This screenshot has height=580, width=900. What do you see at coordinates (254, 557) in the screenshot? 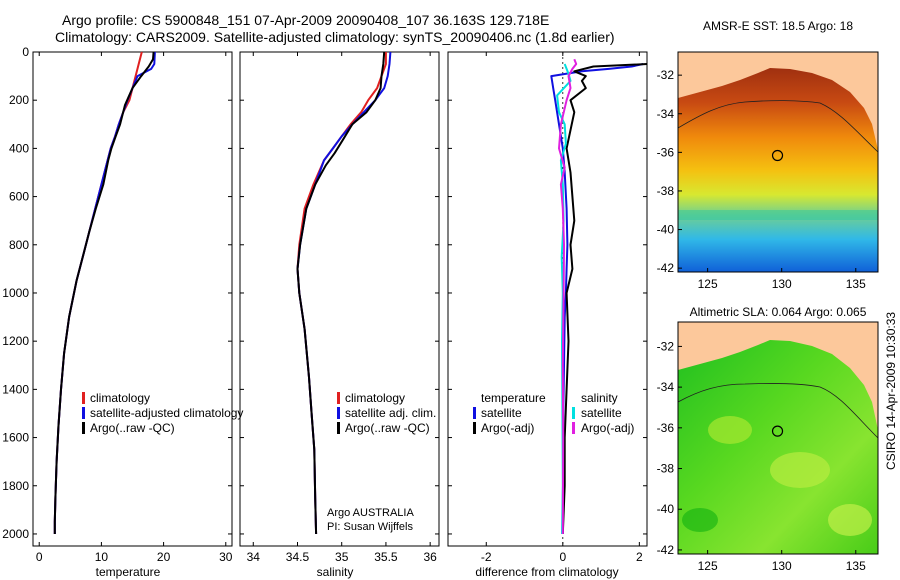
I see `x-tick-label: 34` at bounding box center [254, 557].